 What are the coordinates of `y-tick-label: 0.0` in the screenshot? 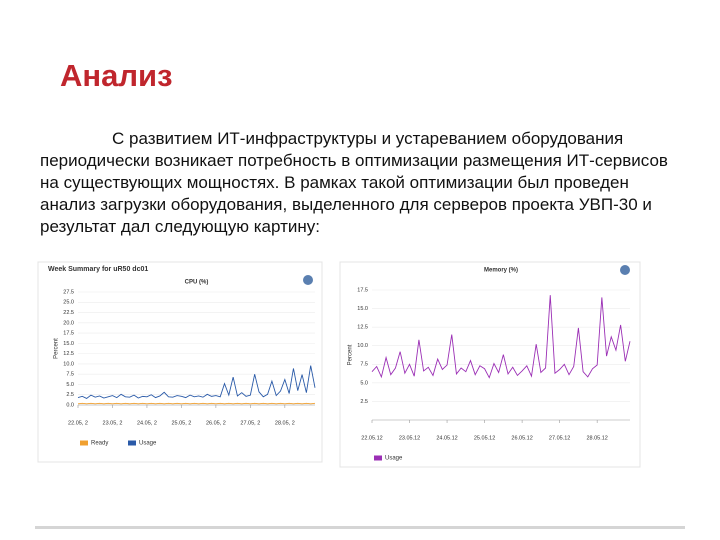 It's located at (70, 405).